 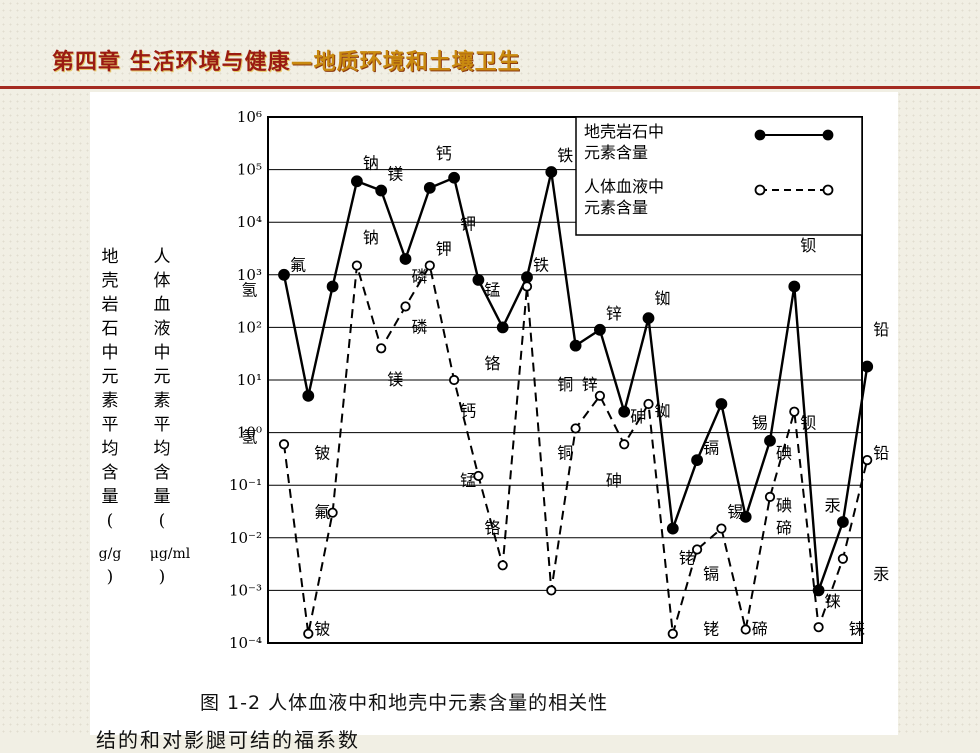 I want to click on element-label: 氢, so click(x=249, y=437).